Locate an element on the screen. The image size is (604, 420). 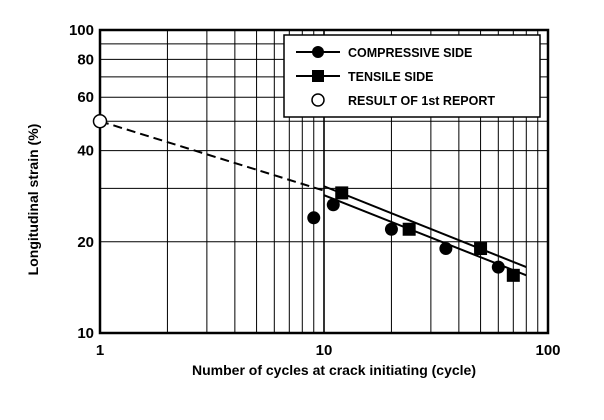
y-tick-label: 100 is located at coordinates (81, 30).